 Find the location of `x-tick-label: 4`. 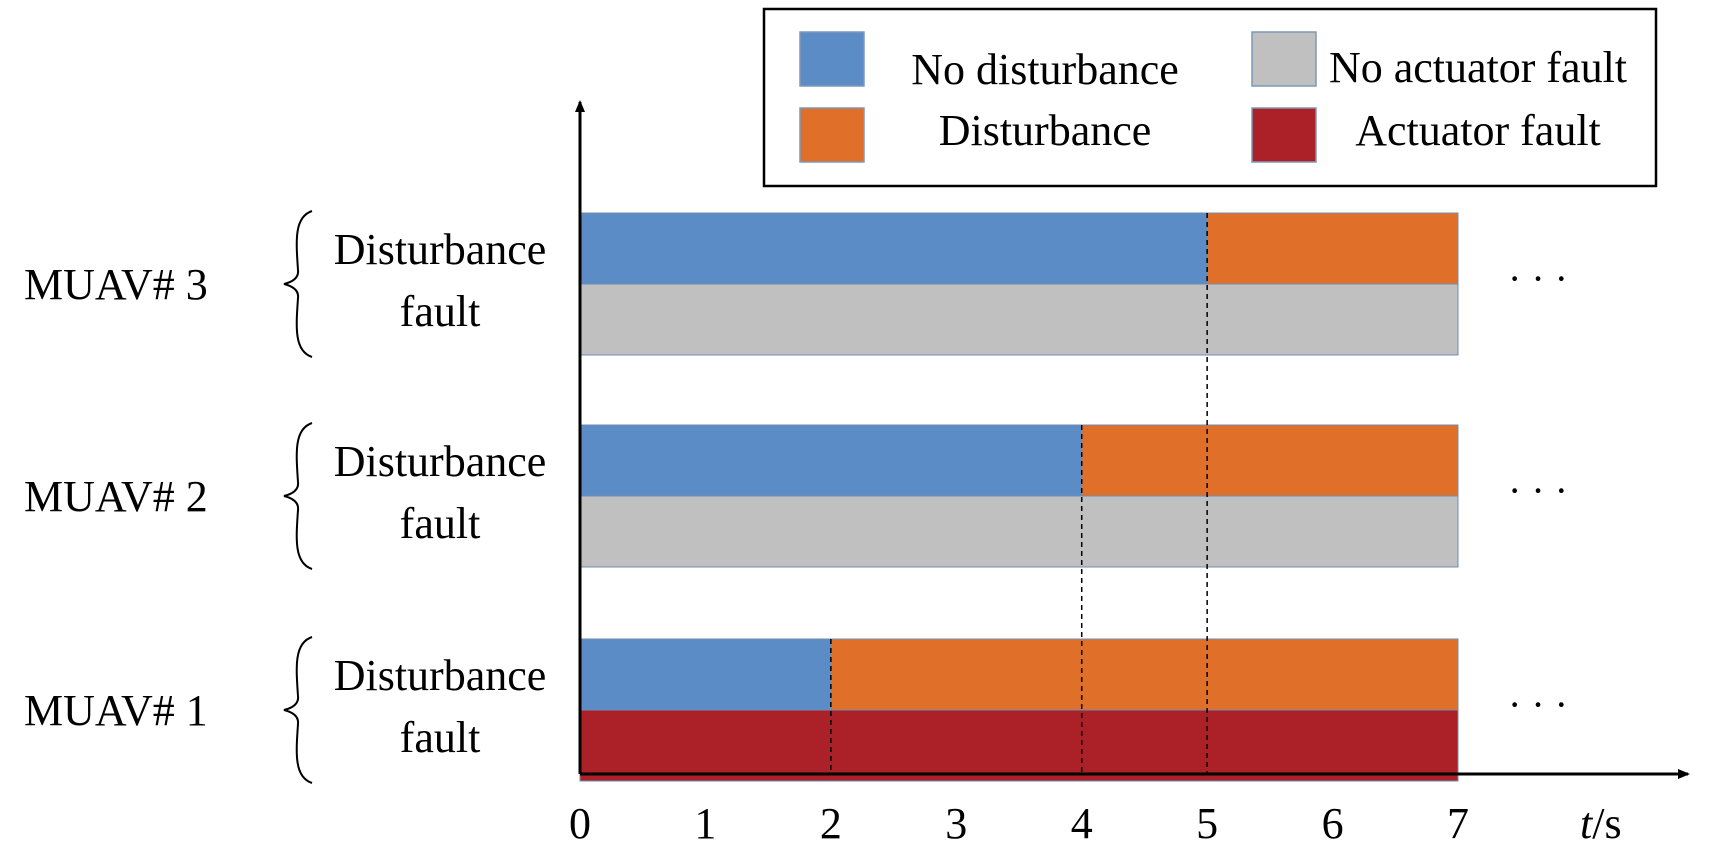

x-tick-label: 4 is located at coordinates (1082, 823).